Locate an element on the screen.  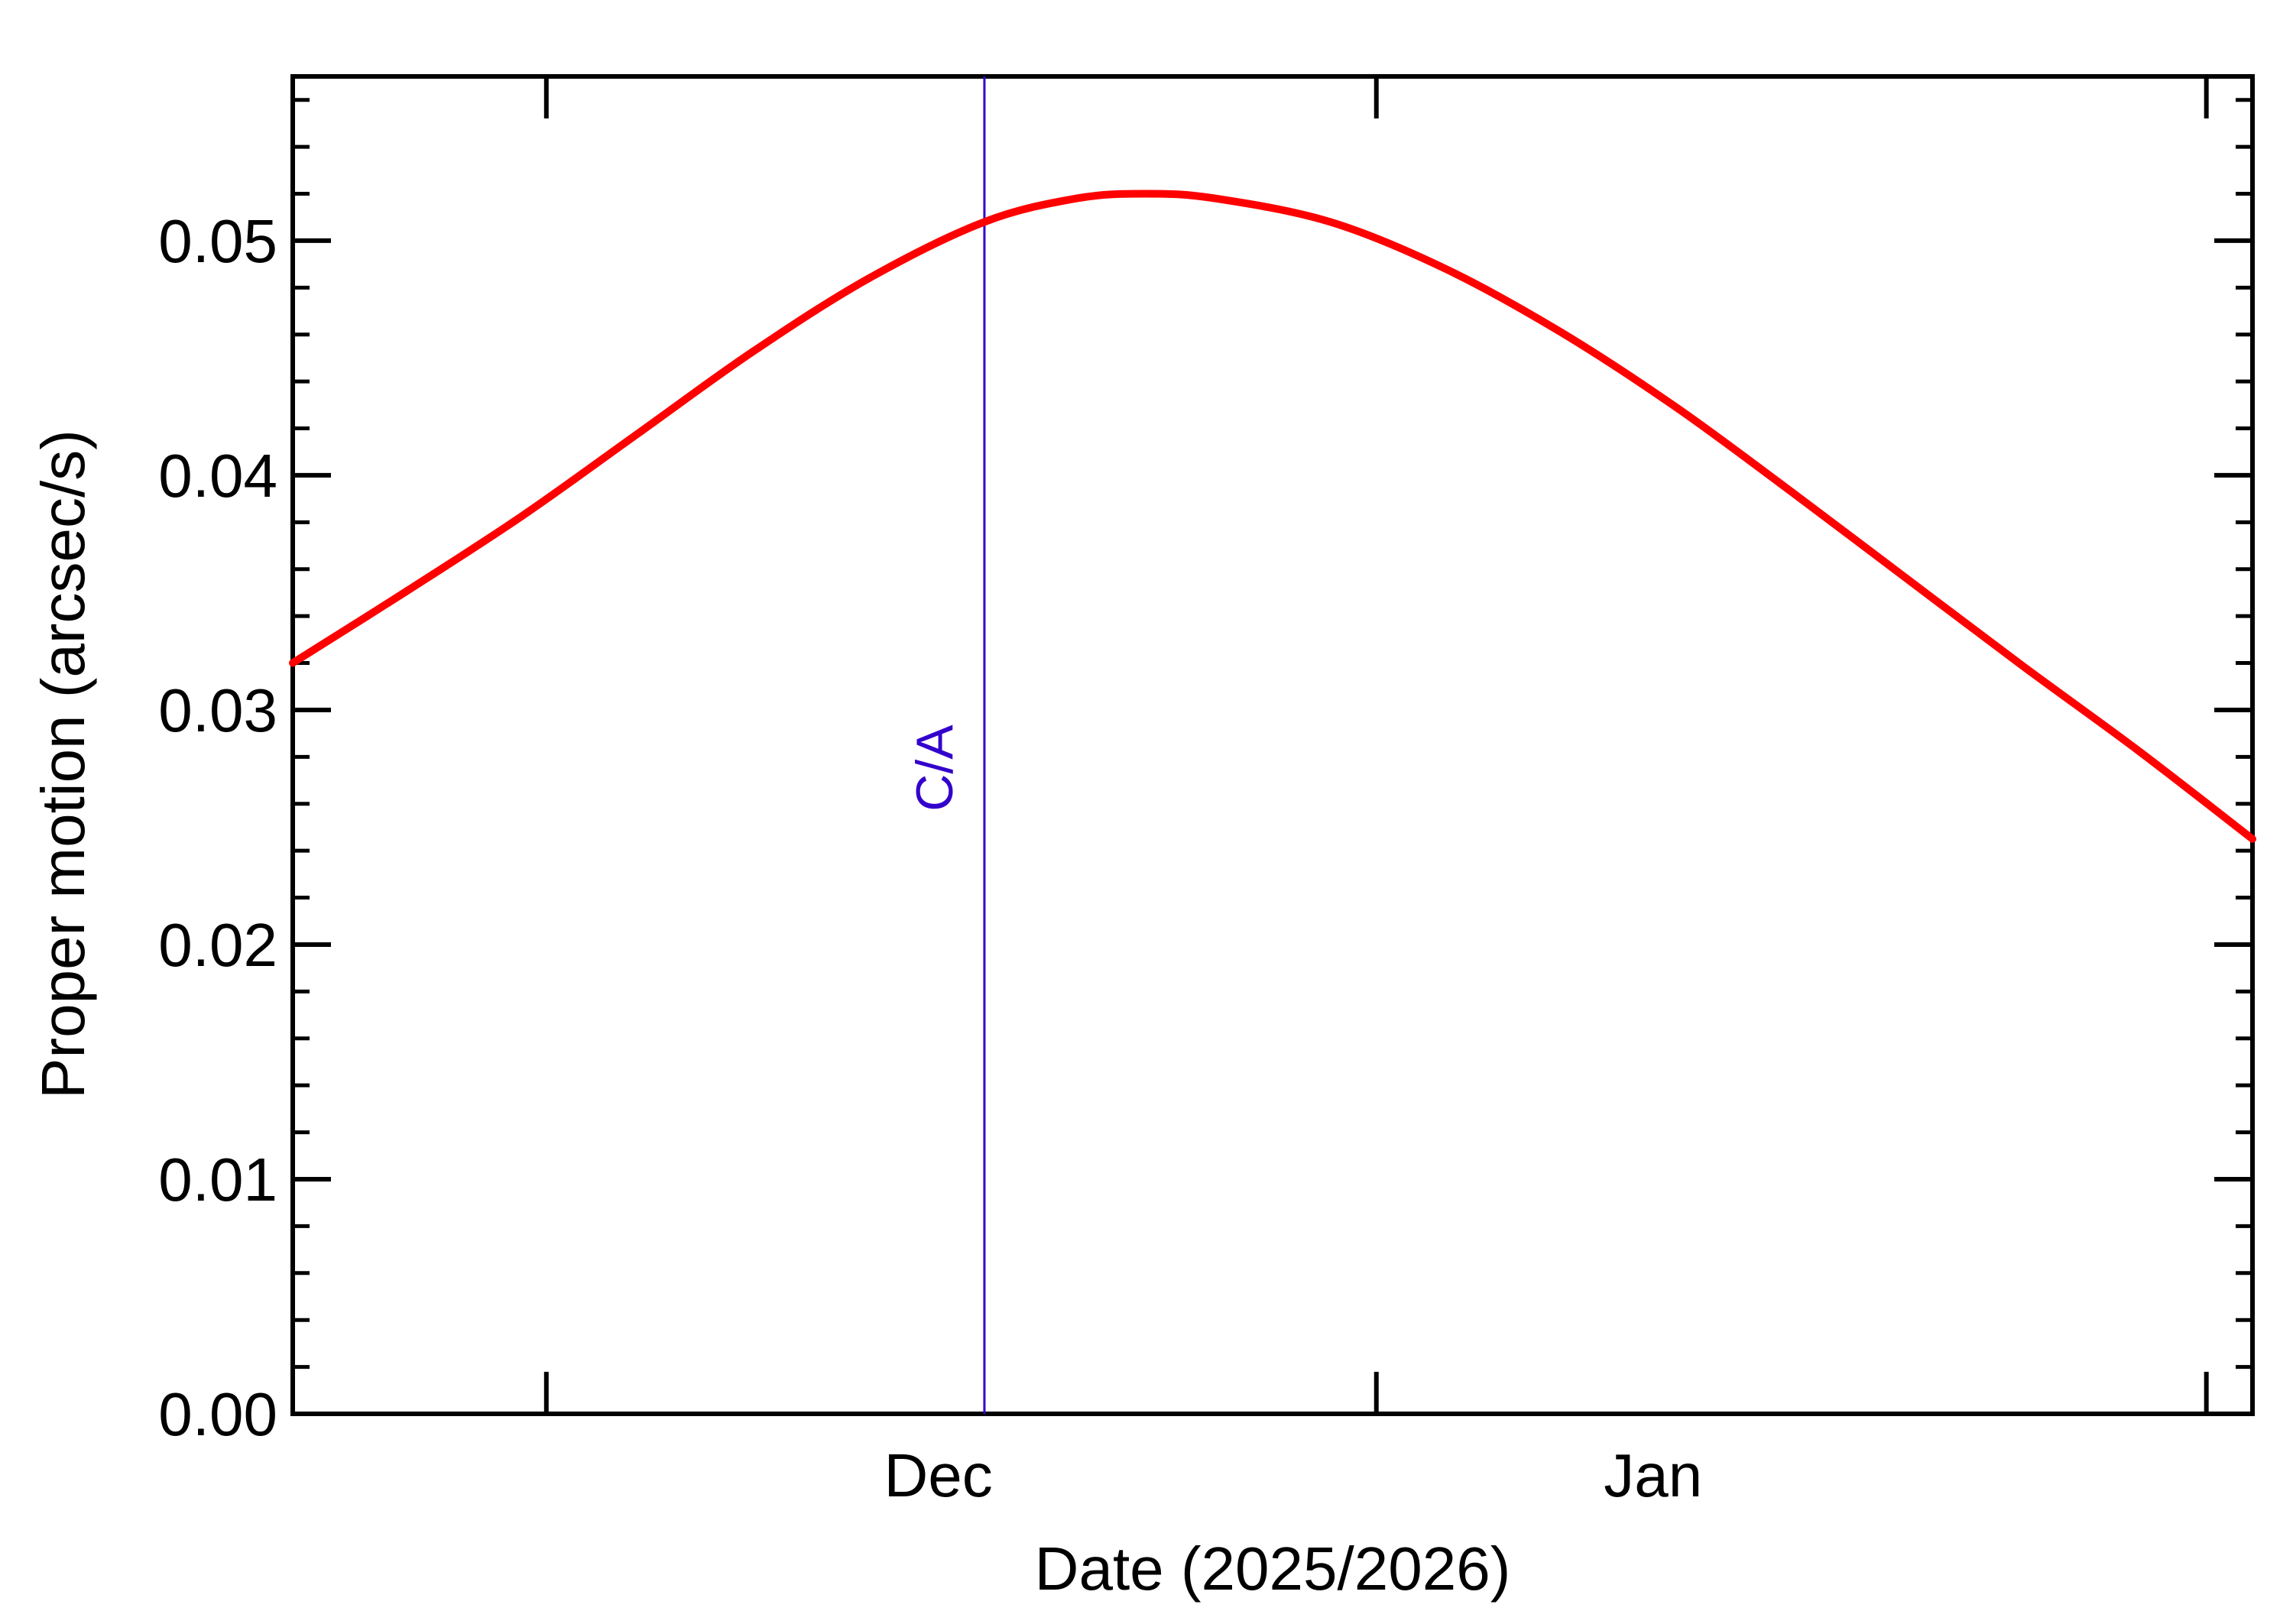
y-tick-label: 0.00 is located at coordinates (217, 1414).